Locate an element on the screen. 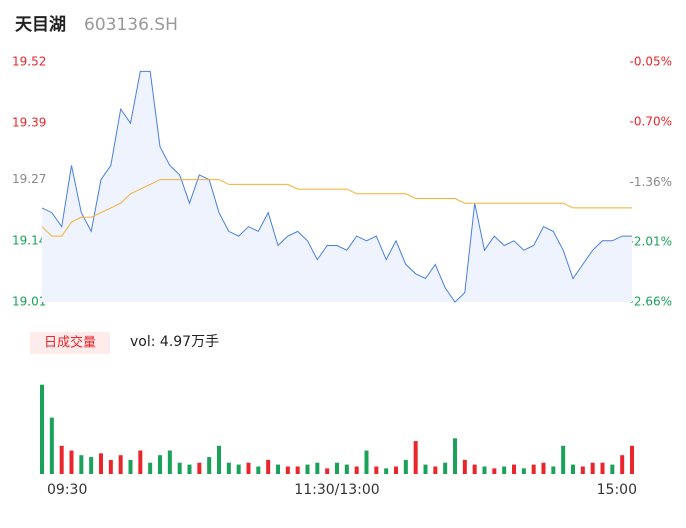  volume-total: vol: 4.97万手 is located at coordinates (174, 342).